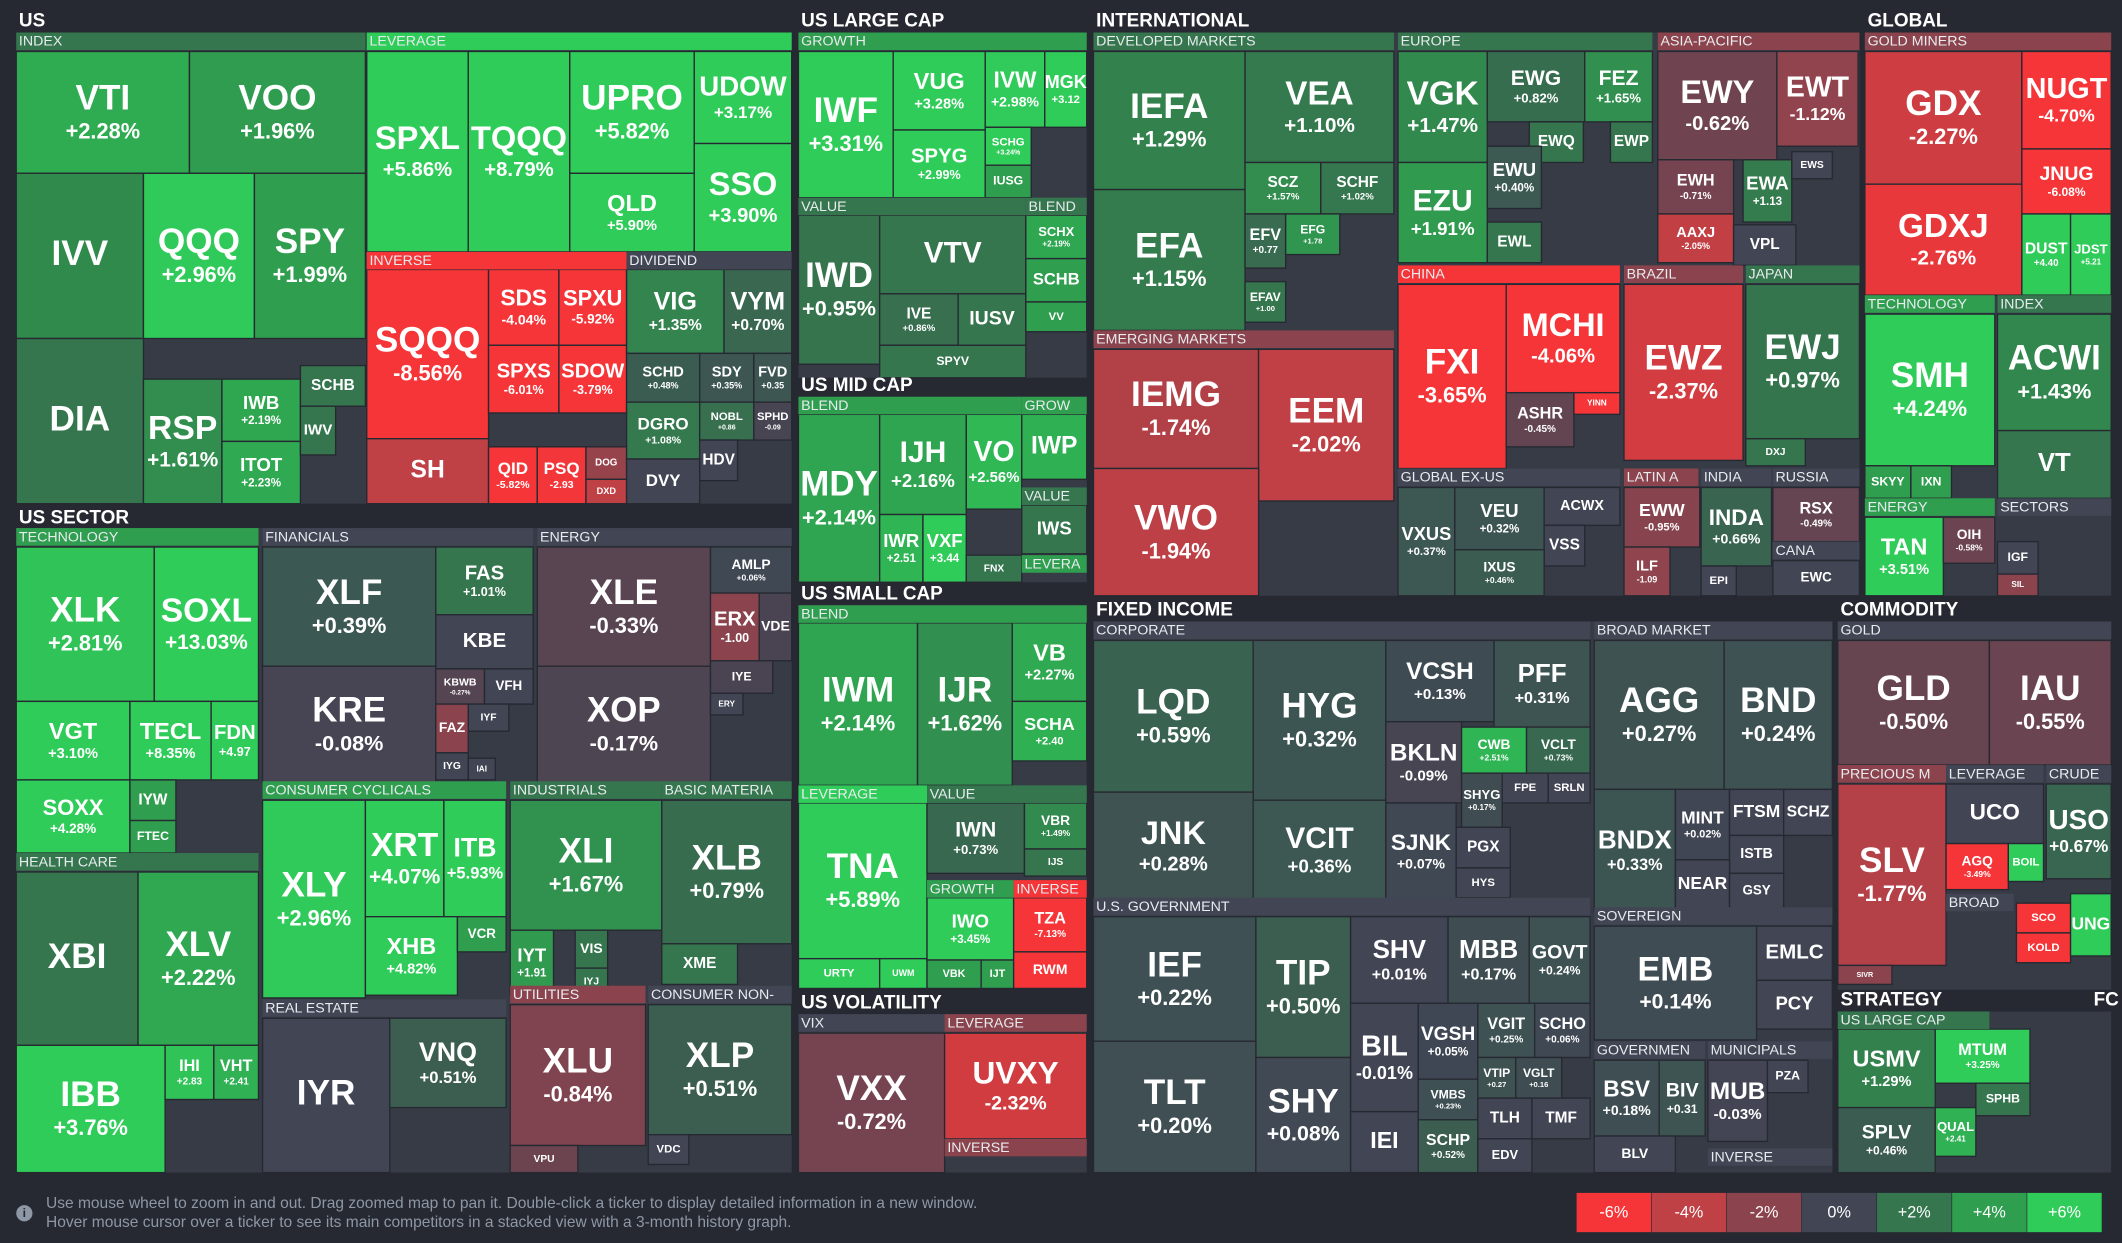 Image resolution: width=2122 pixels, height=1243 pixels. What do you see at coordinates (1173, 734) in the screenshot?
I see `change-label: +0.59%` at bounding box center [1173, 734].